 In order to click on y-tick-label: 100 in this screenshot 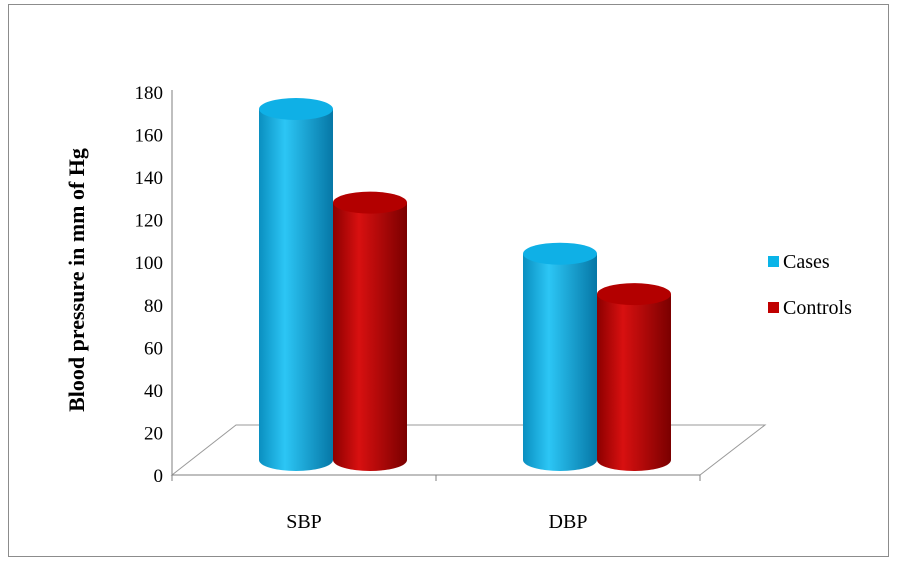, I will do `click(149, 263)`.